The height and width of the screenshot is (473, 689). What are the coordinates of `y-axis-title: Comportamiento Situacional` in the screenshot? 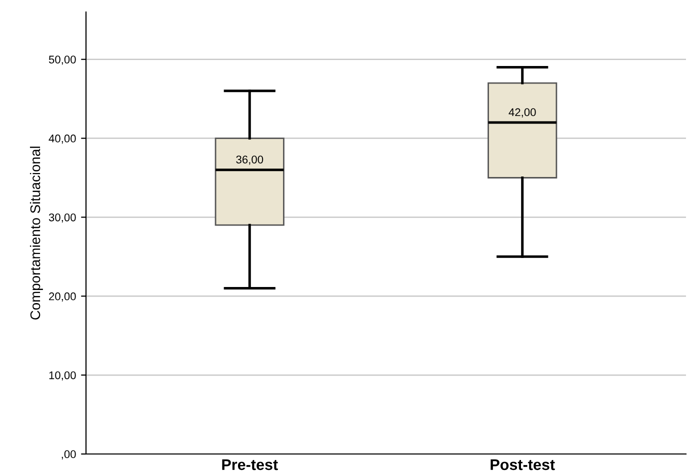 It's located at (36, 233).